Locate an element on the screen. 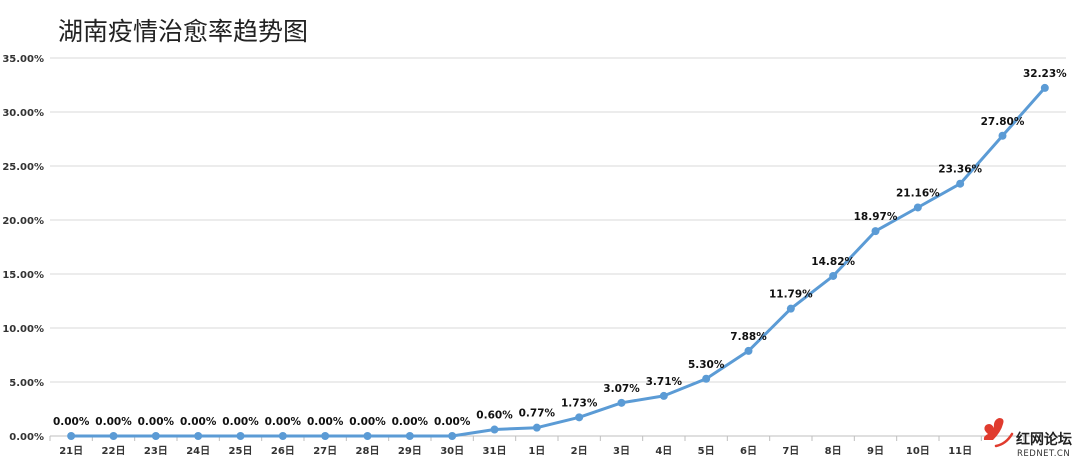  x-tick-label: 1日 is located at coordinates (536, 451).